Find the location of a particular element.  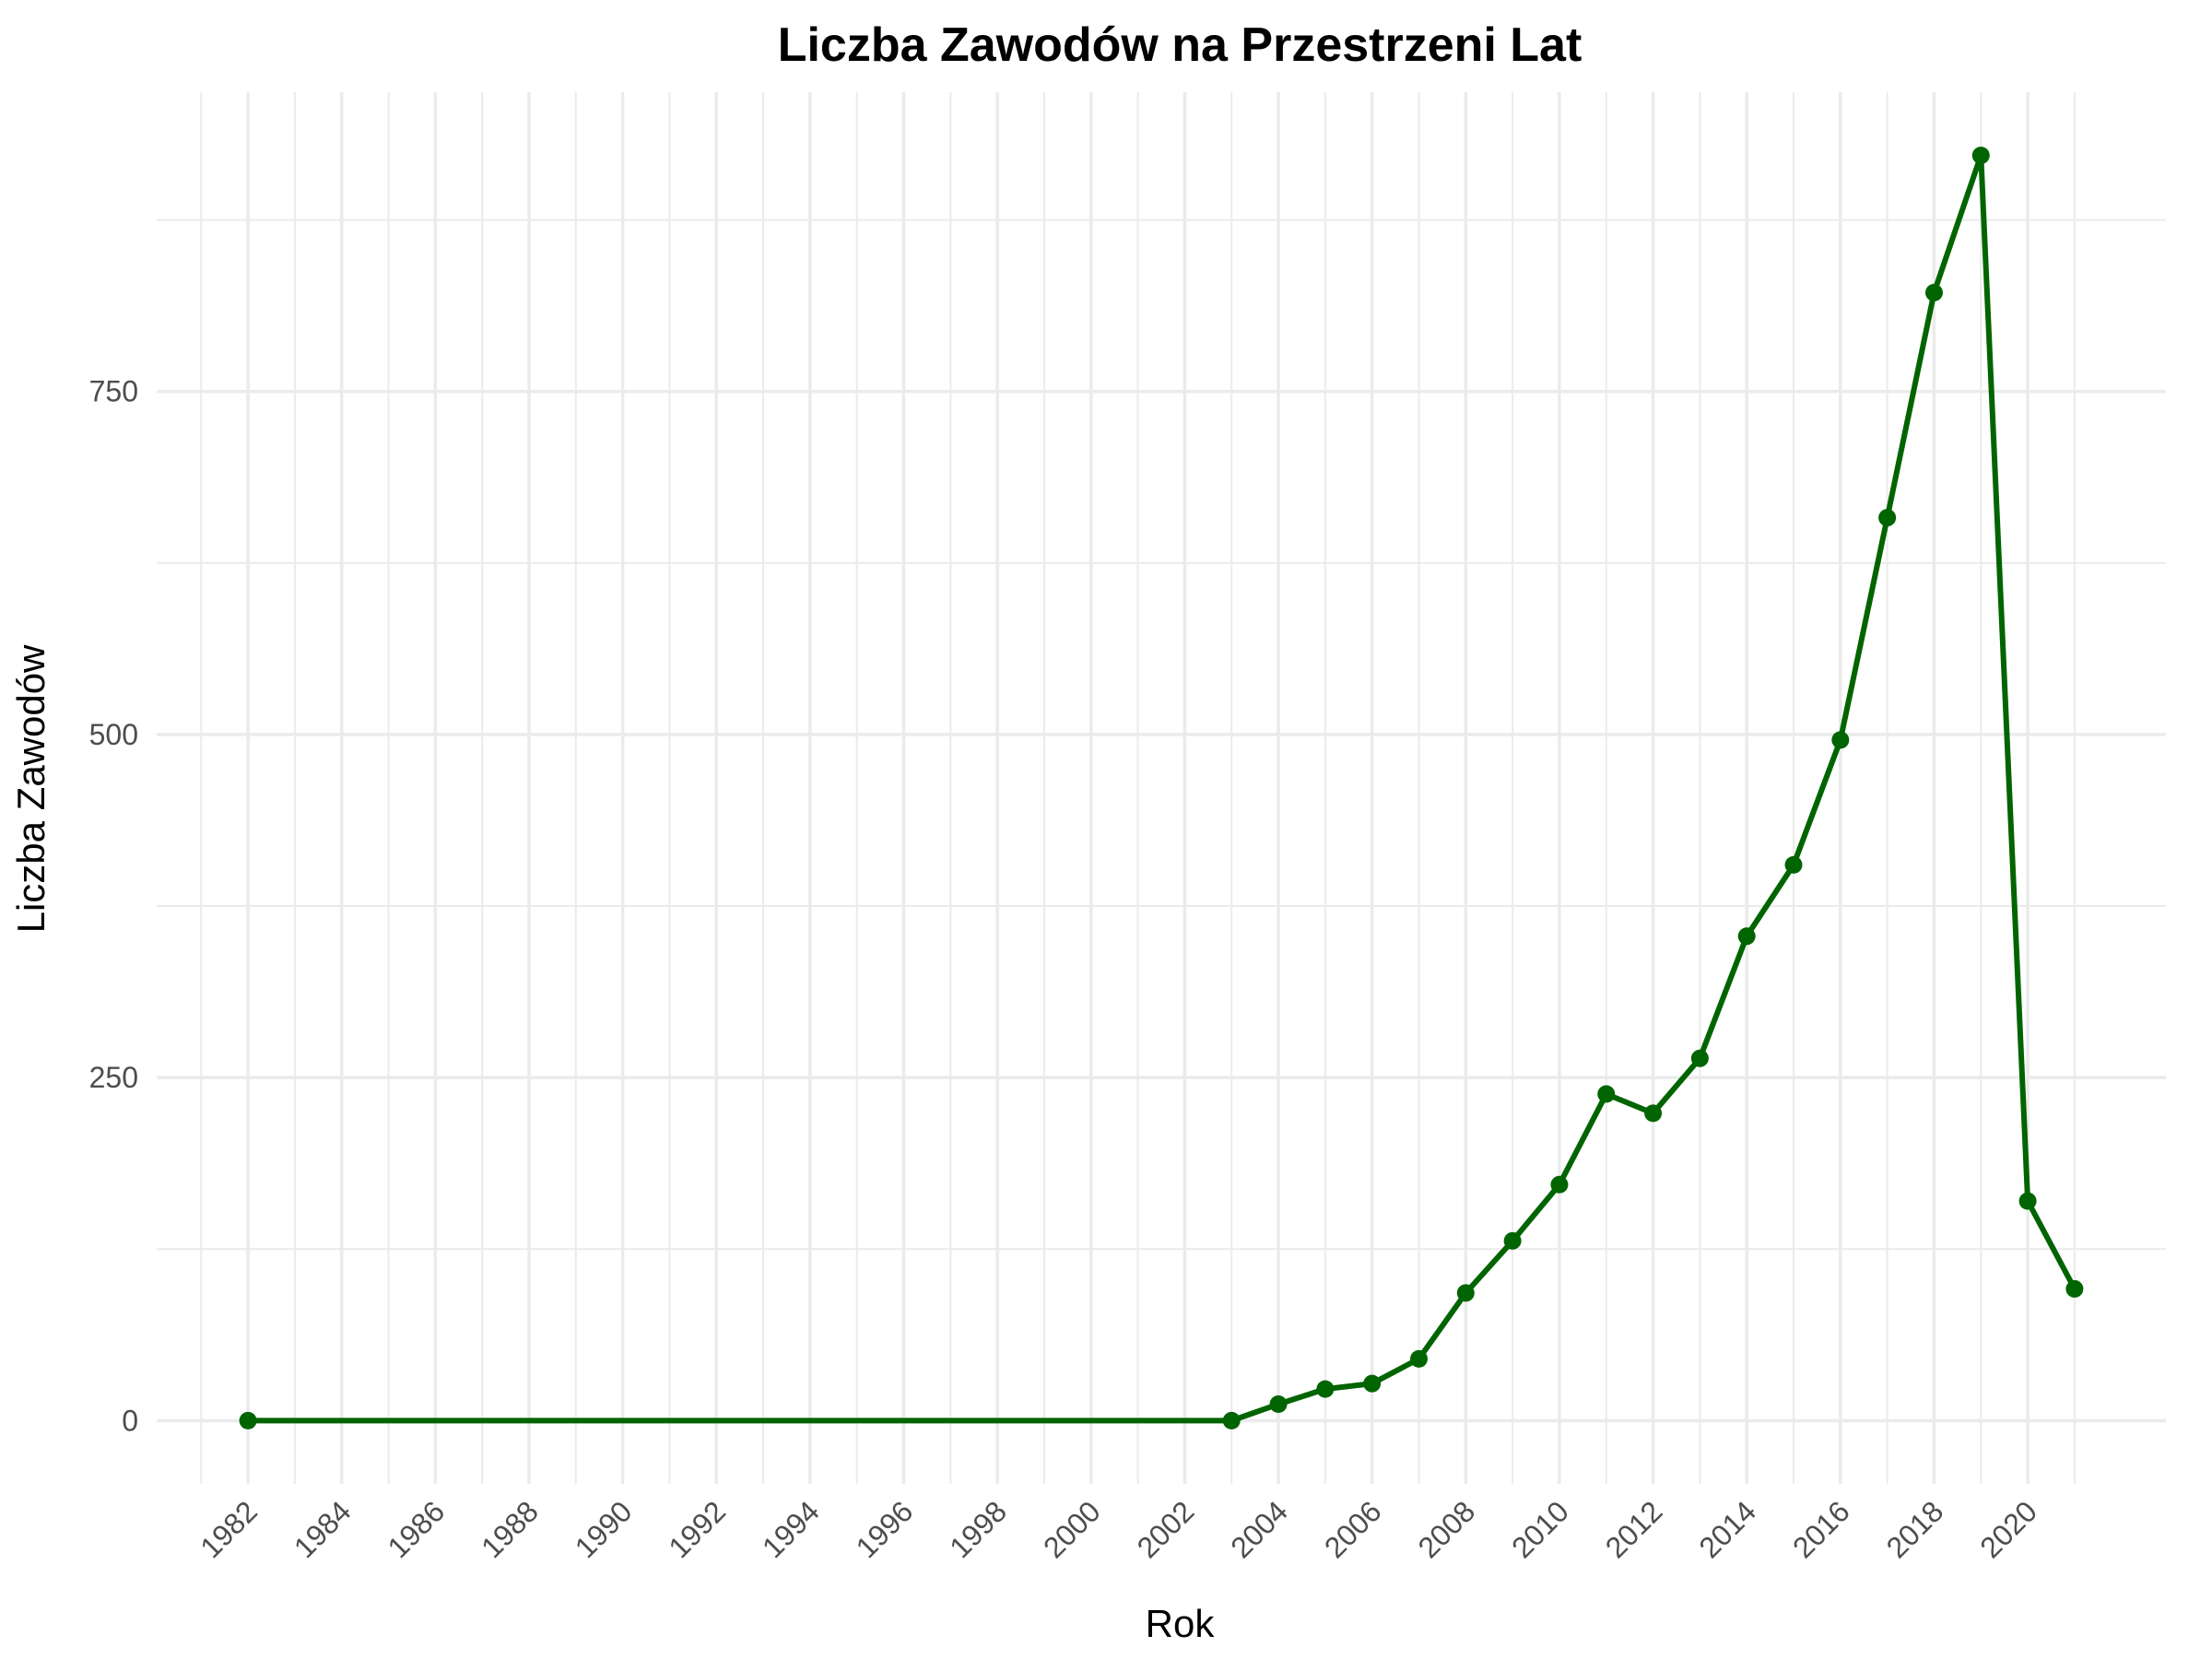

y-tick-label: 750 is located at coordinates (113, 391).